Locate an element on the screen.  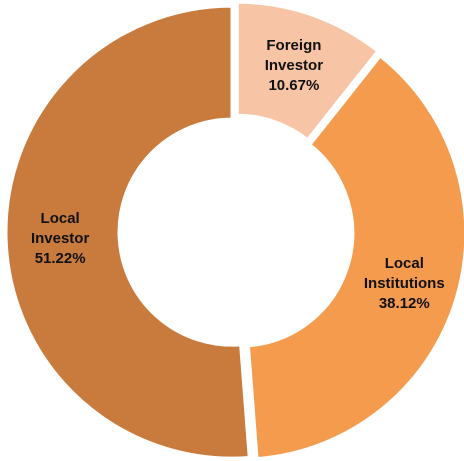
value-label: 38.12% is located at coordinates (404, 303).